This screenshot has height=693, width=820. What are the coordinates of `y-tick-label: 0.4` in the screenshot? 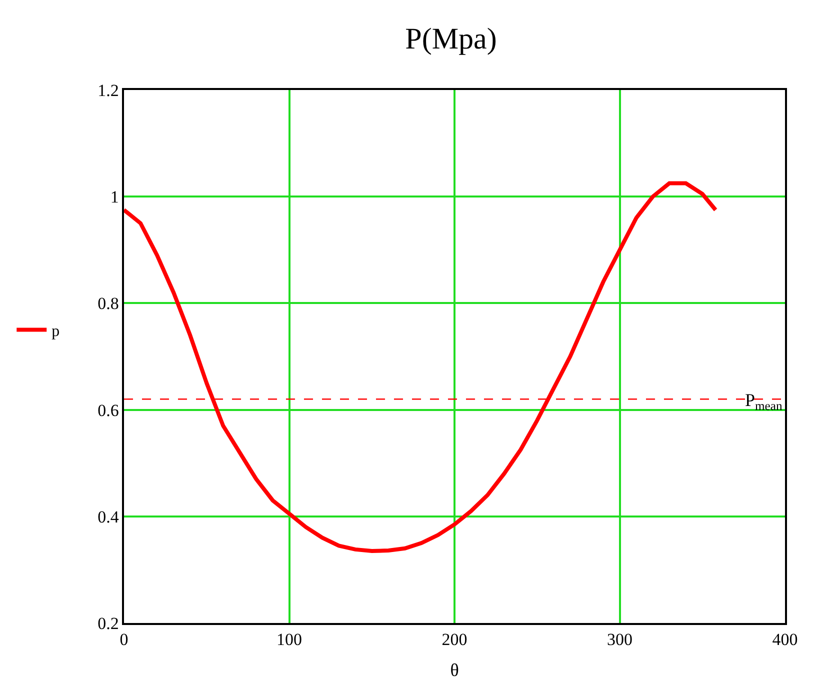 It's located at (109, 516).